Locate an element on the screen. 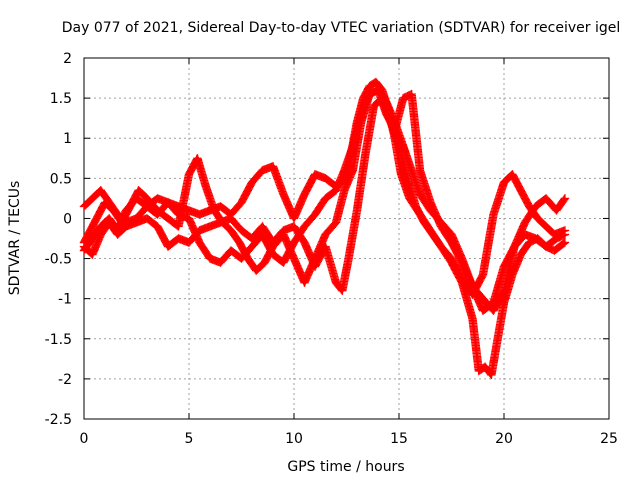 This screenshot has width=640, height=480. y-tick-label: 1.5 is located at coordinates (61, 99).